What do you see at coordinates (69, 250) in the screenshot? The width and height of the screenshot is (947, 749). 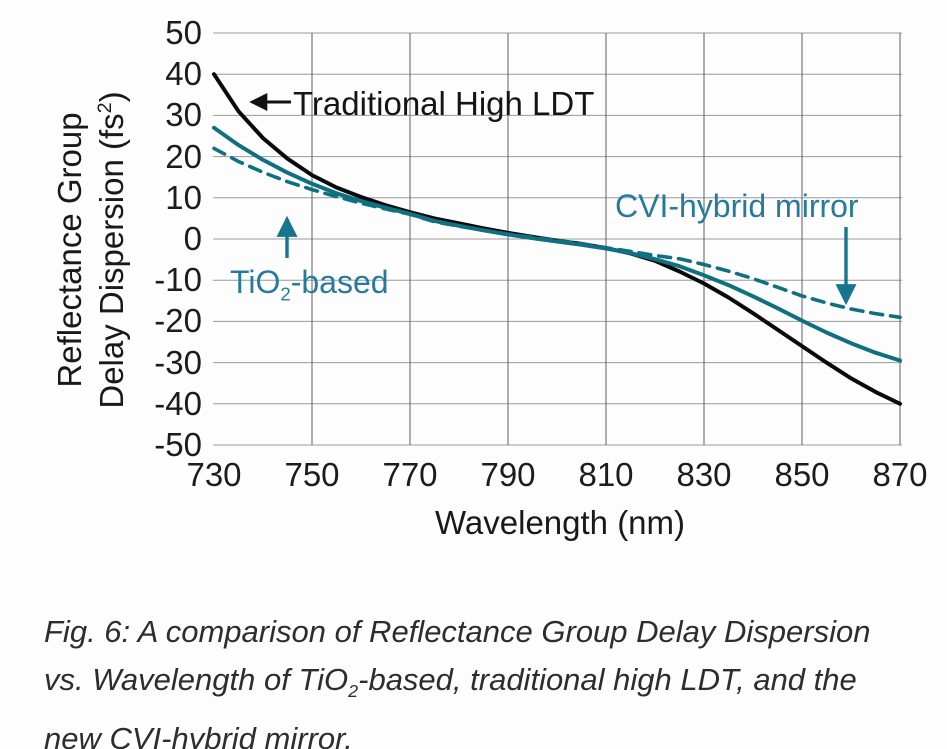 I see `y-axis-title-line1: Reflectance Group` at bounding box center [69, 250].